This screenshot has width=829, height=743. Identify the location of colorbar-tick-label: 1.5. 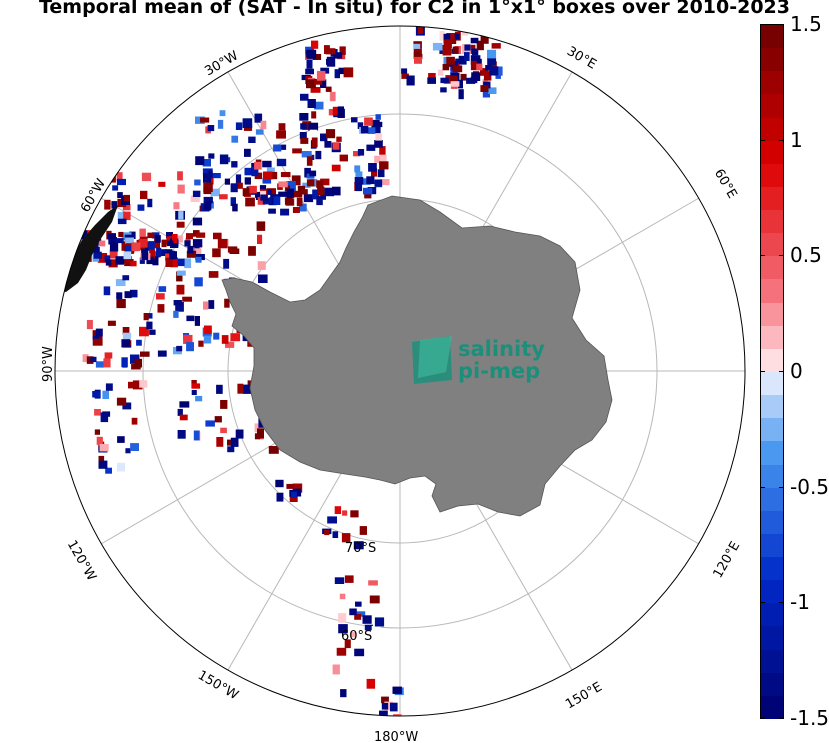
(806, 24).